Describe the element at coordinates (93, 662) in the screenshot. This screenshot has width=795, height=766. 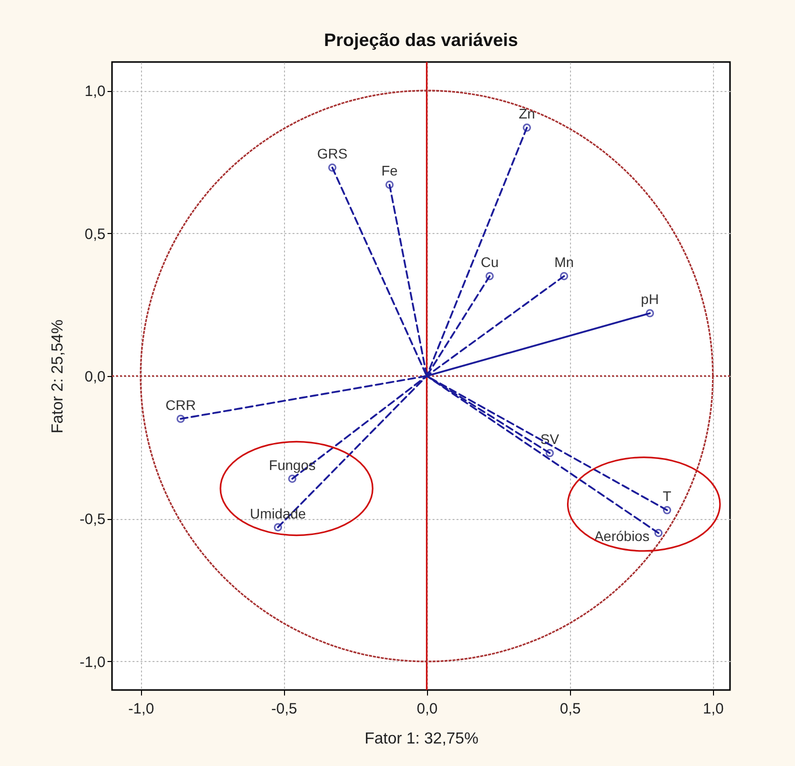
I see `y-tick-label: -1,0` at that location.